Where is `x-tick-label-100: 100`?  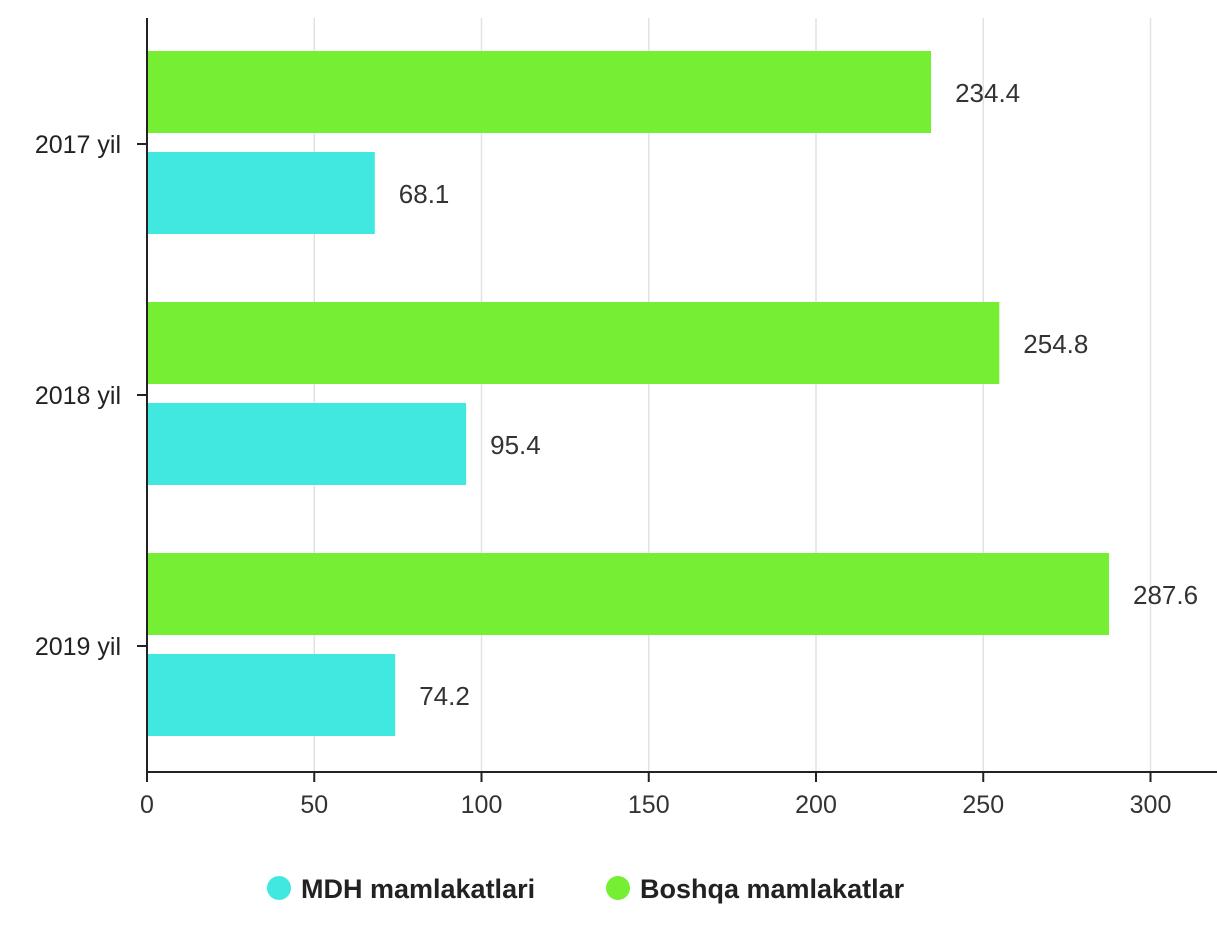 x-tick-label-100: 100 is located at coordinates (482, 805).